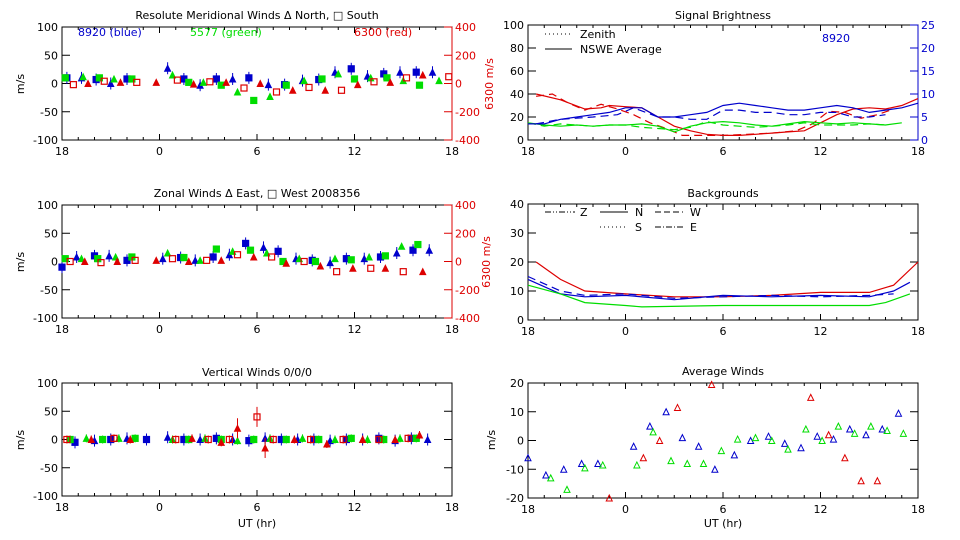 The image size is (960, 540). Describe the element at coordinates (49, 290) in the screenshot. I see `y-tick-label: -50` at that location.